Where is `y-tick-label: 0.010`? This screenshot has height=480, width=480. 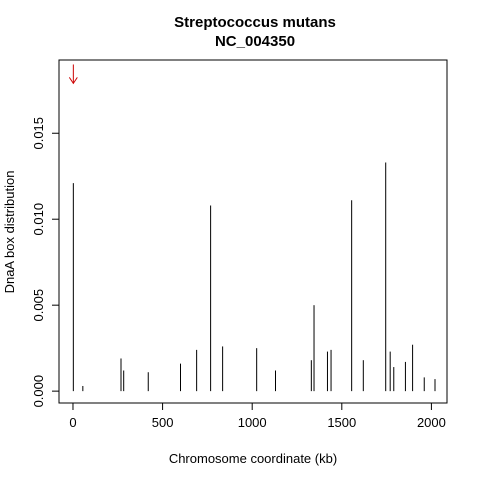 y-tick-label: 0.010 is located at coordinates (38, 219).